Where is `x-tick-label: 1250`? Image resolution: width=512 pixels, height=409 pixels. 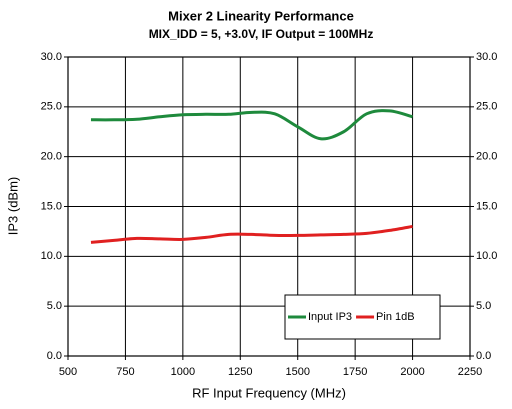 x-tick-label: 1250 is located at coordinates (240, 372).